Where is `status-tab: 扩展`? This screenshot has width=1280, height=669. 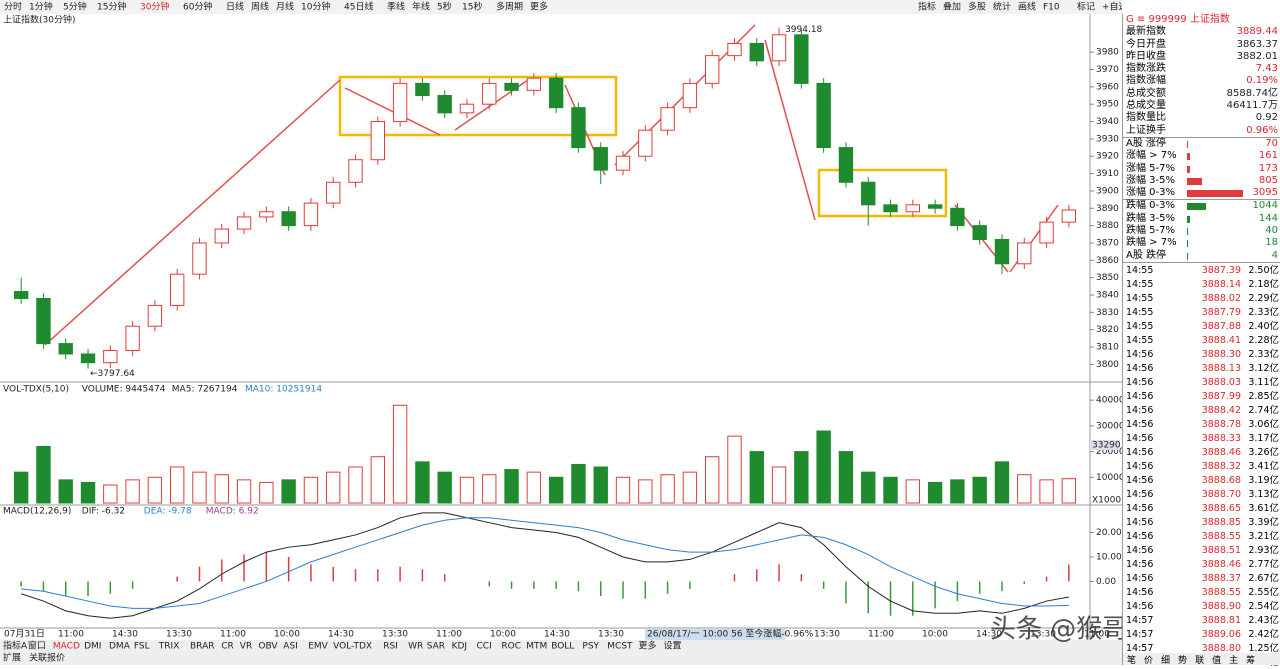
status-tab: 扩展 is located at coordinates (12, 658).